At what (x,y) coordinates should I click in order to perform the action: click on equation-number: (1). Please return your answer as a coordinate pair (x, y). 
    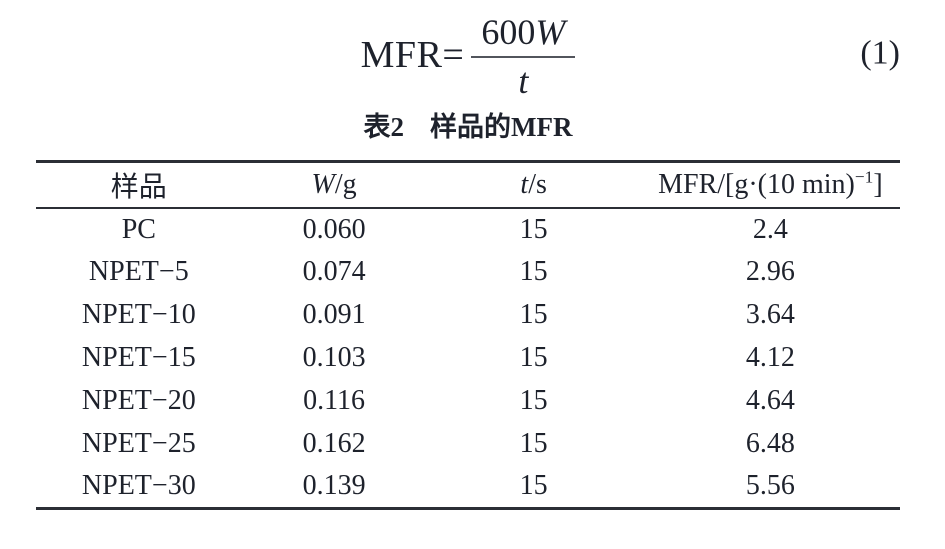
    Looking at the image, I should click on (880, 53).